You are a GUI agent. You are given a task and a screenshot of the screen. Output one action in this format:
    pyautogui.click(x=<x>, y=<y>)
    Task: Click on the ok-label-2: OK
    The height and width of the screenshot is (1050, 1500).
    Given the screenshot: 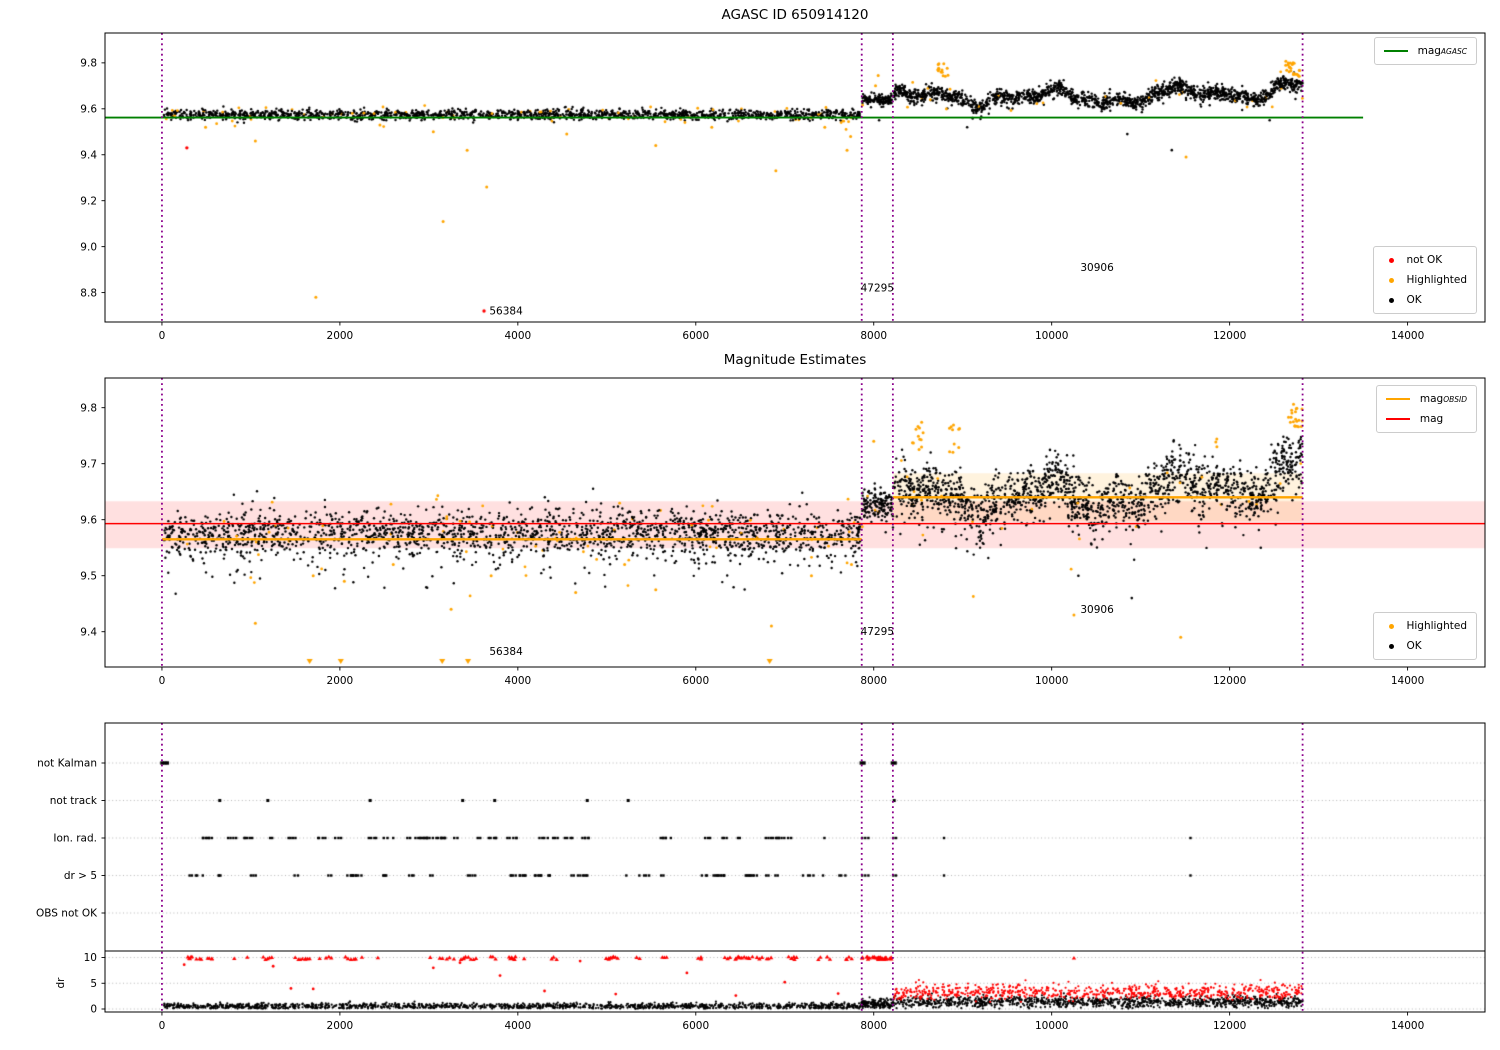 What is the action you would take?
    pyautogui.click(x=1414, y=646)
    